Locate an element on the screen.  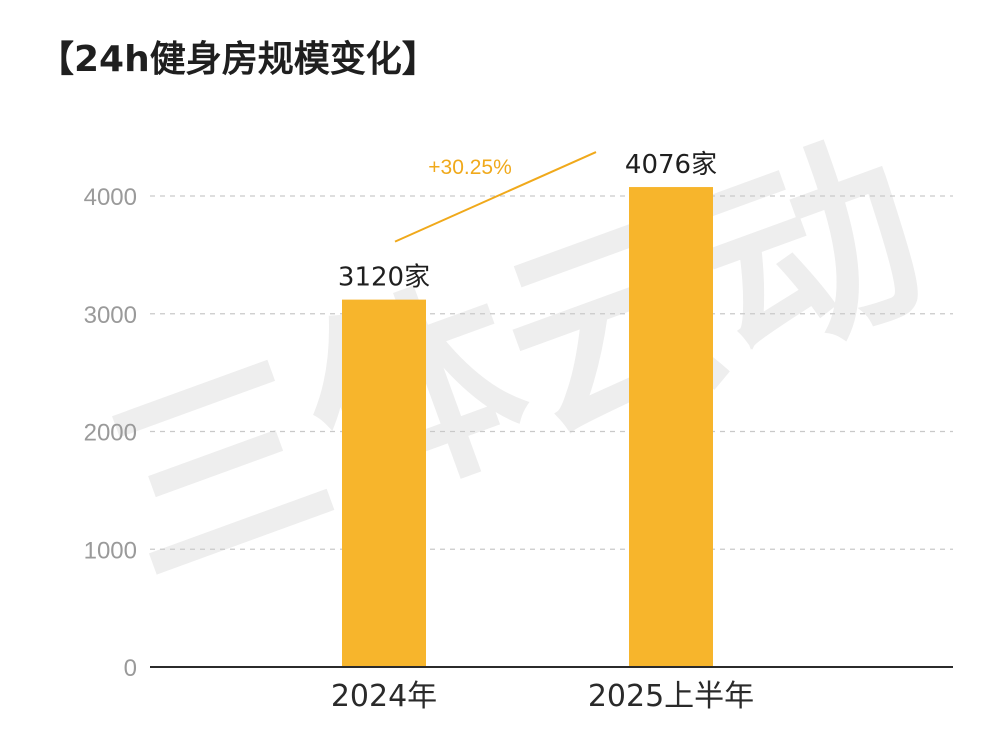
growth-annotation: +30.25% is located at coordinates (495, 197).